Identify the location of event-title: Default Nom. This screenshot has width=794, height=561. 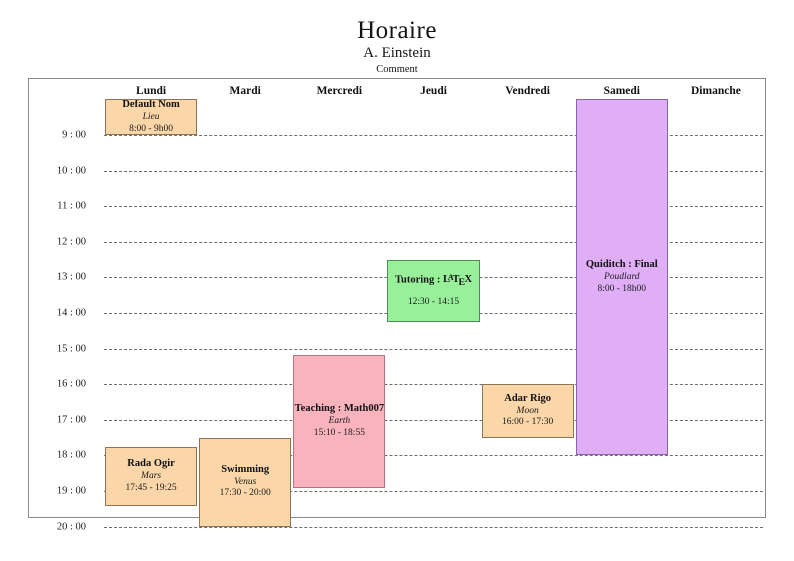
(151, 105).